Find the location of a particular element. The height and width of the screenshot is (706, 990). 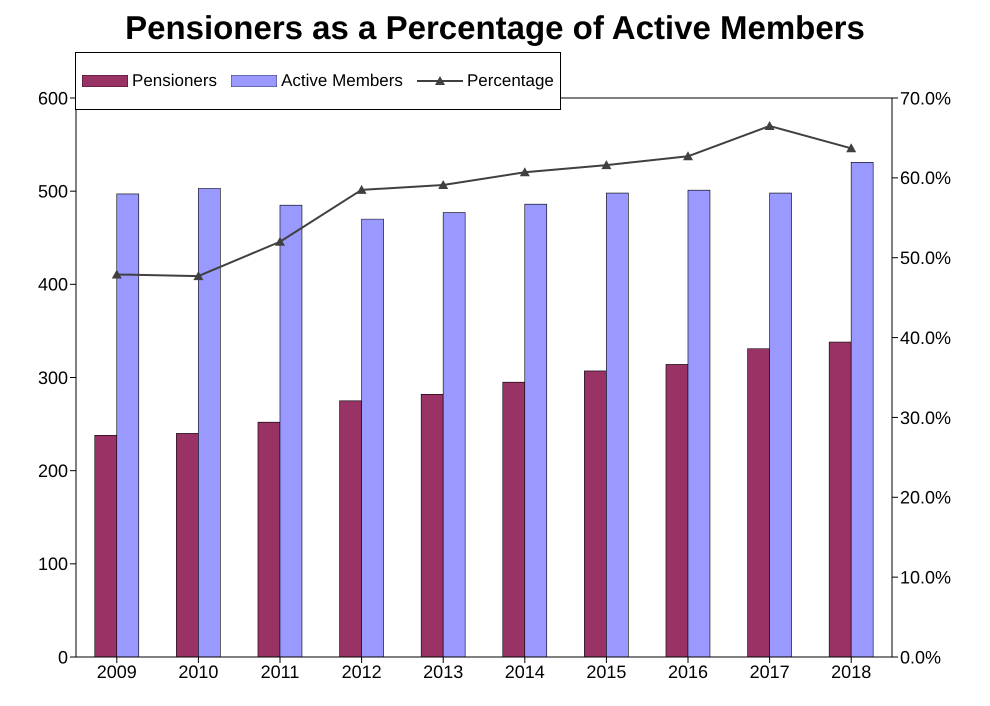

x-tick-label: 2017 is located at coordinates (770, 672).